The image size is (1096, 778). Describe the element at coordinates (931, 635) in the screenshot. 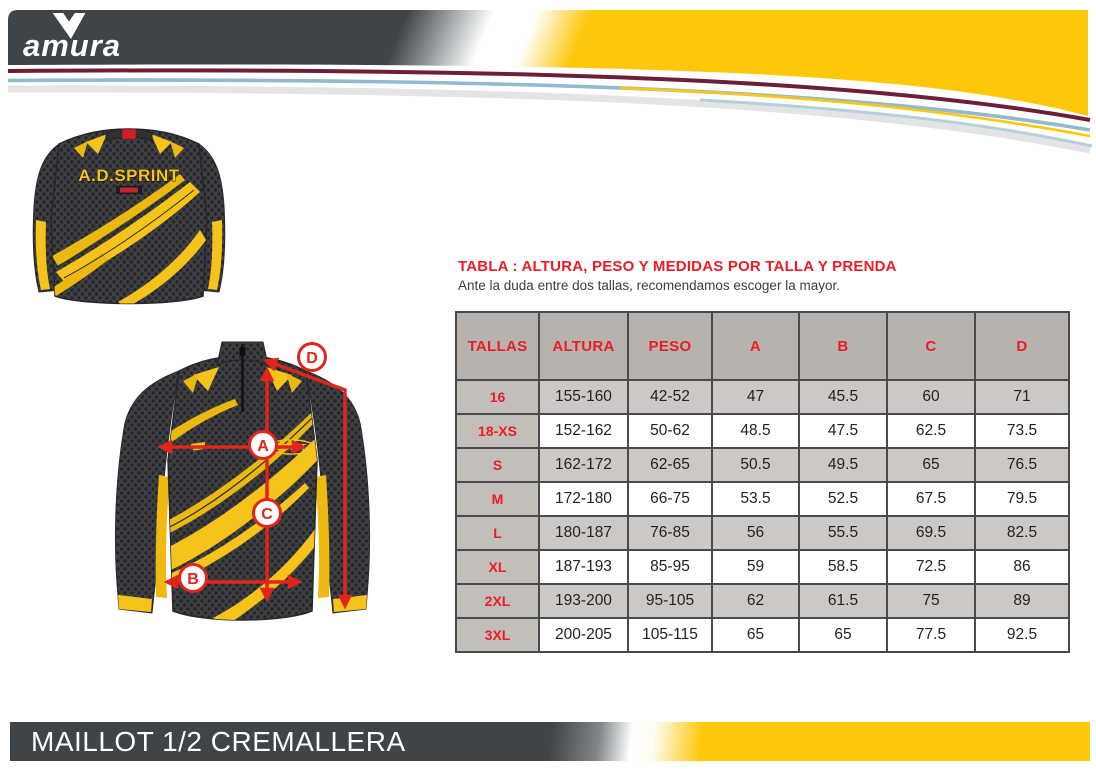

I see `value-cell: 77.5` at that location.